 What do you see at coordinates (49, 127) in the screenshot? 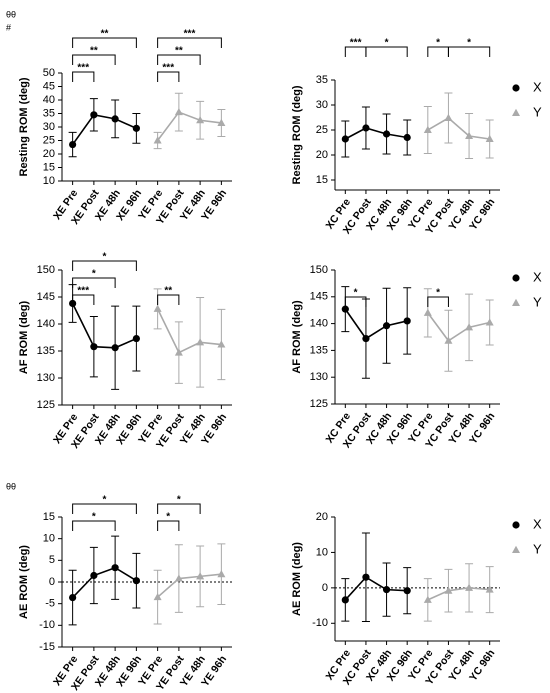
I see `y-tick-label: 30` at bounding box center [49, 127].